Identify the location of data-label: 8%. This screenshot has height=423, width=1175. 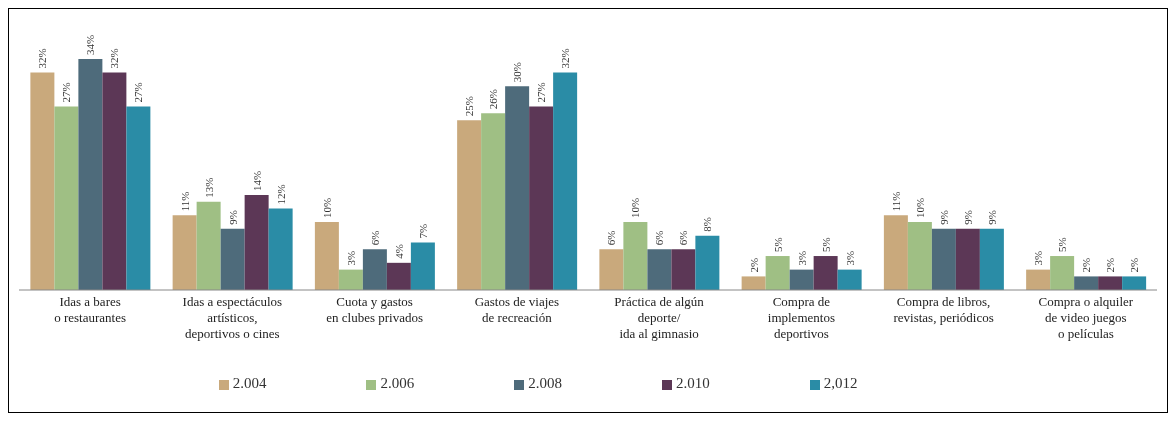
(707, 224).